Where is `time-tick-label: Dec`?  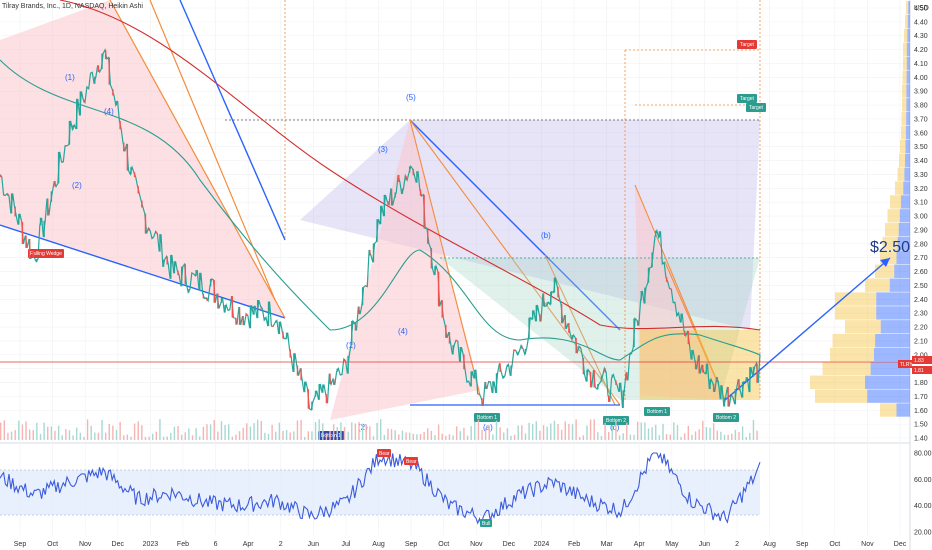
time-tick-label: Dec is located at coordinates (118, 544).